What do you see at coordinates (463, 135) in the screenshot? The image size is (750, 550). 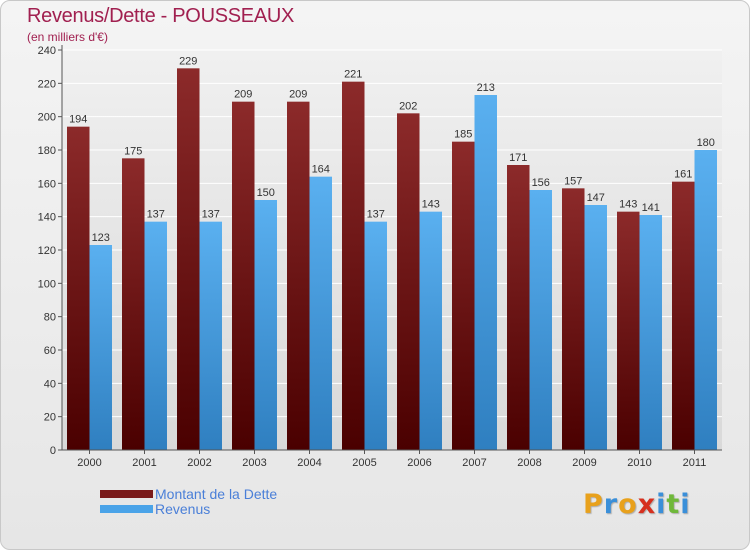 I see `data-label: 185` at bounding box center [463, 135].